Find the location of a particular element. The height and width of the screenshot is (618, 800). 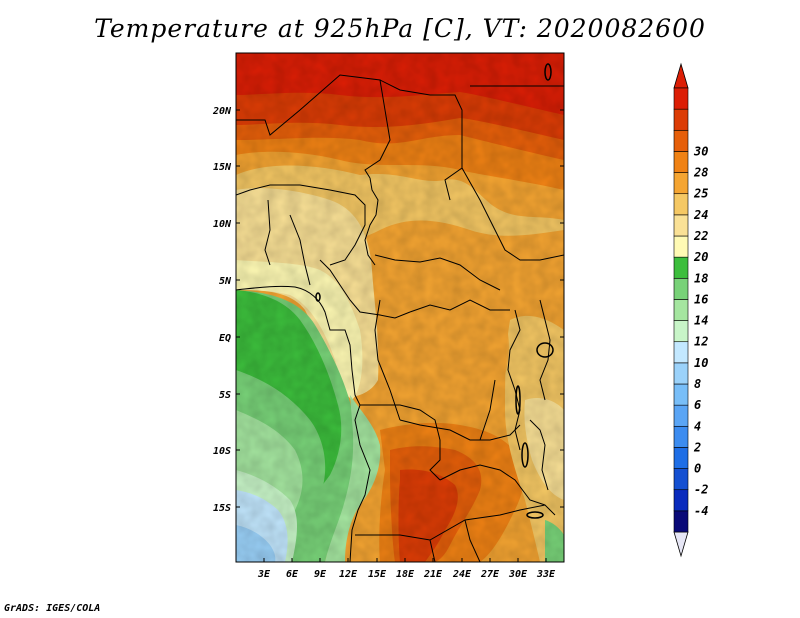

colorbar-label: -2 is located at coordinates (701, 490).